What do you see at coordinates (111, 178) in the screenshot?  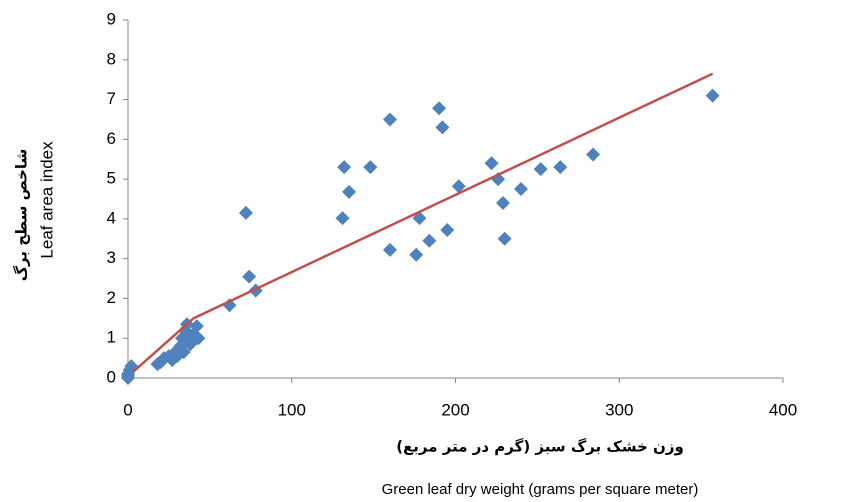 I see `y-tick-label: 5` at bounding box center [111, 178].